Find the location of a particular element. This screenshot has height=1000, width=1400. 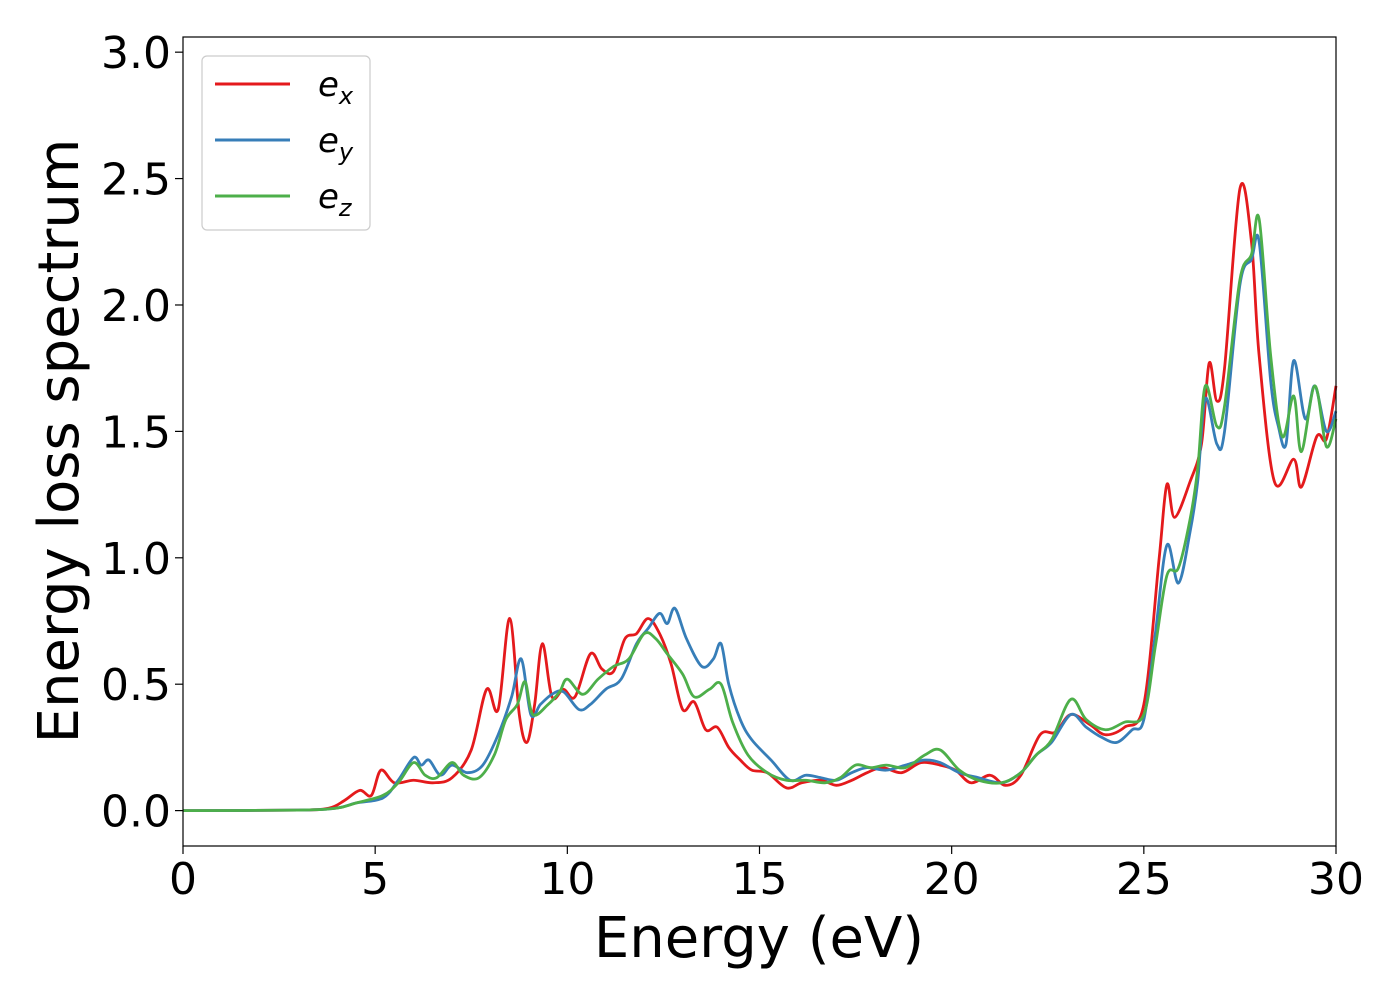

legend-label-x: ex is located at coordinates (336, 87).